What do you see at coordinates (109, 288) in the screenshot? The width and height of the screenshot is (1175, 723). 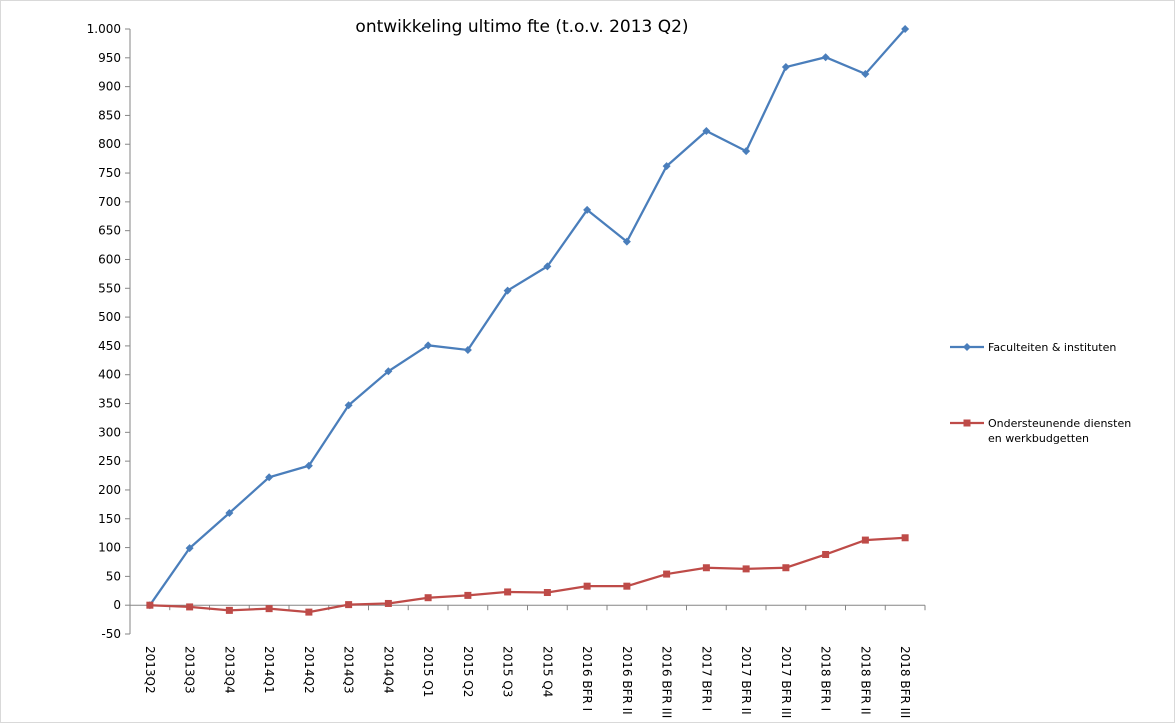 I see `y-tick-label: 550` at bounding box center [109, 288].